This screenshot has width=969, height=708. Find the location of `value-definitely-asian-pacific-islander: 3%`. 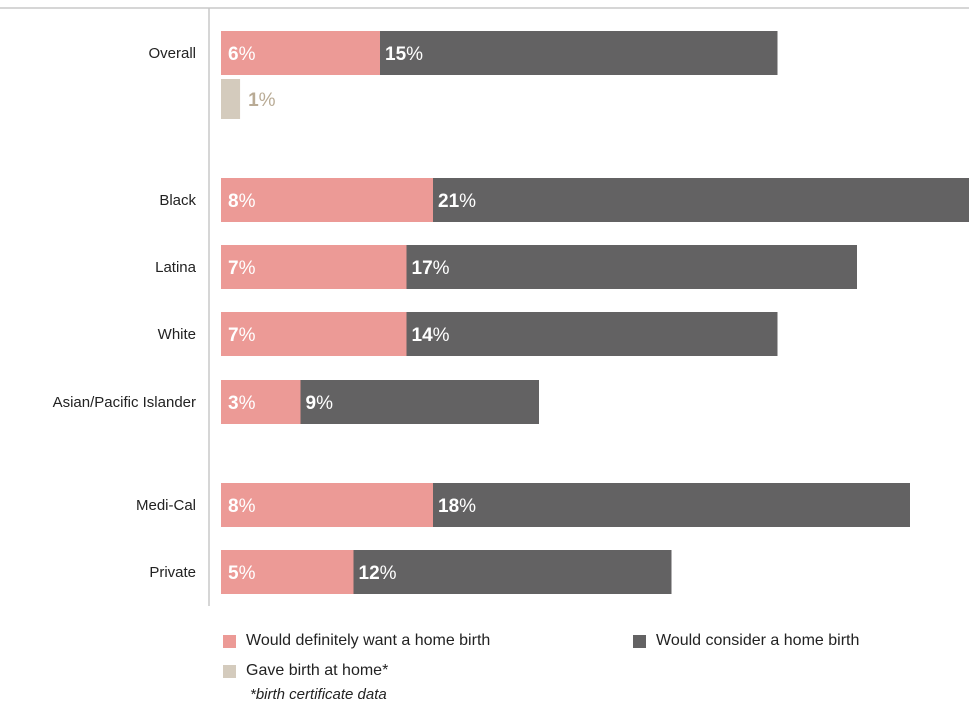

value-definitely-asian-pacific-islander: 3% is located at coordinates (242, 403).